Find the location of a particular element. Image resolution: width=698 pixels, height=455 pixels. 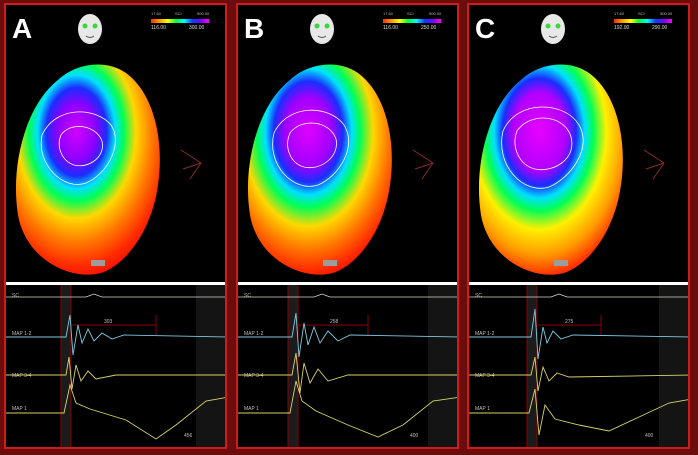

scale-high: 250.00 is located at coordinates (429, 28).